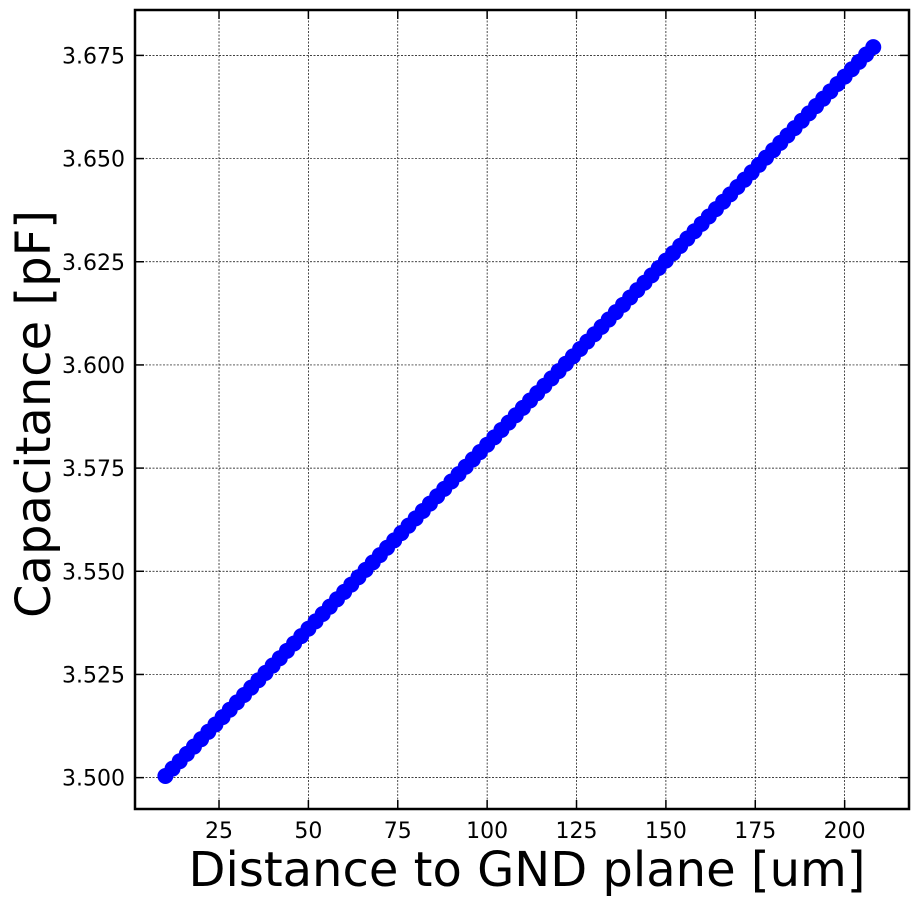  I want to click on y-tick-label: 3.600, so click(93, 366).